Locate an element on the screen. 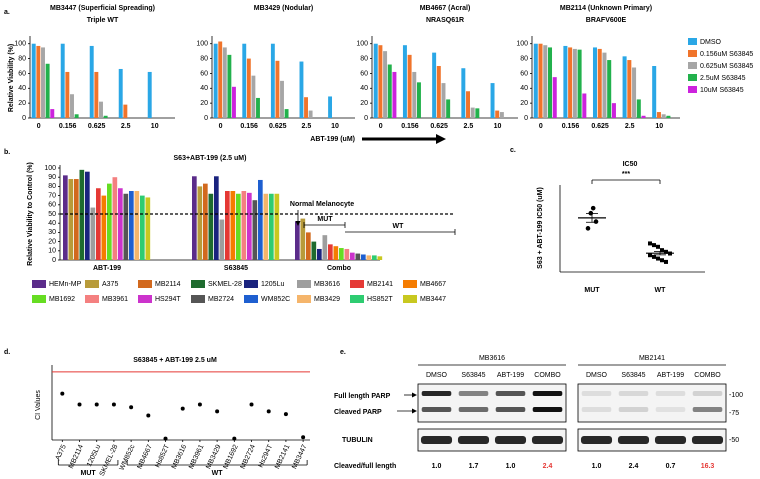  lane-label: ABT-199 is located at coordinates (510, 375).